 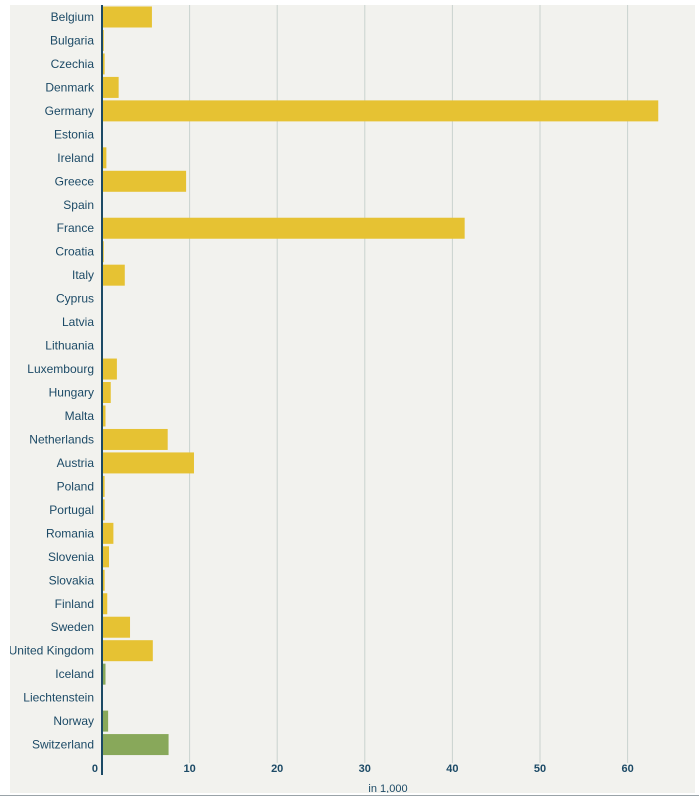 I want to click on bar-france, so click(x=283, y=228).